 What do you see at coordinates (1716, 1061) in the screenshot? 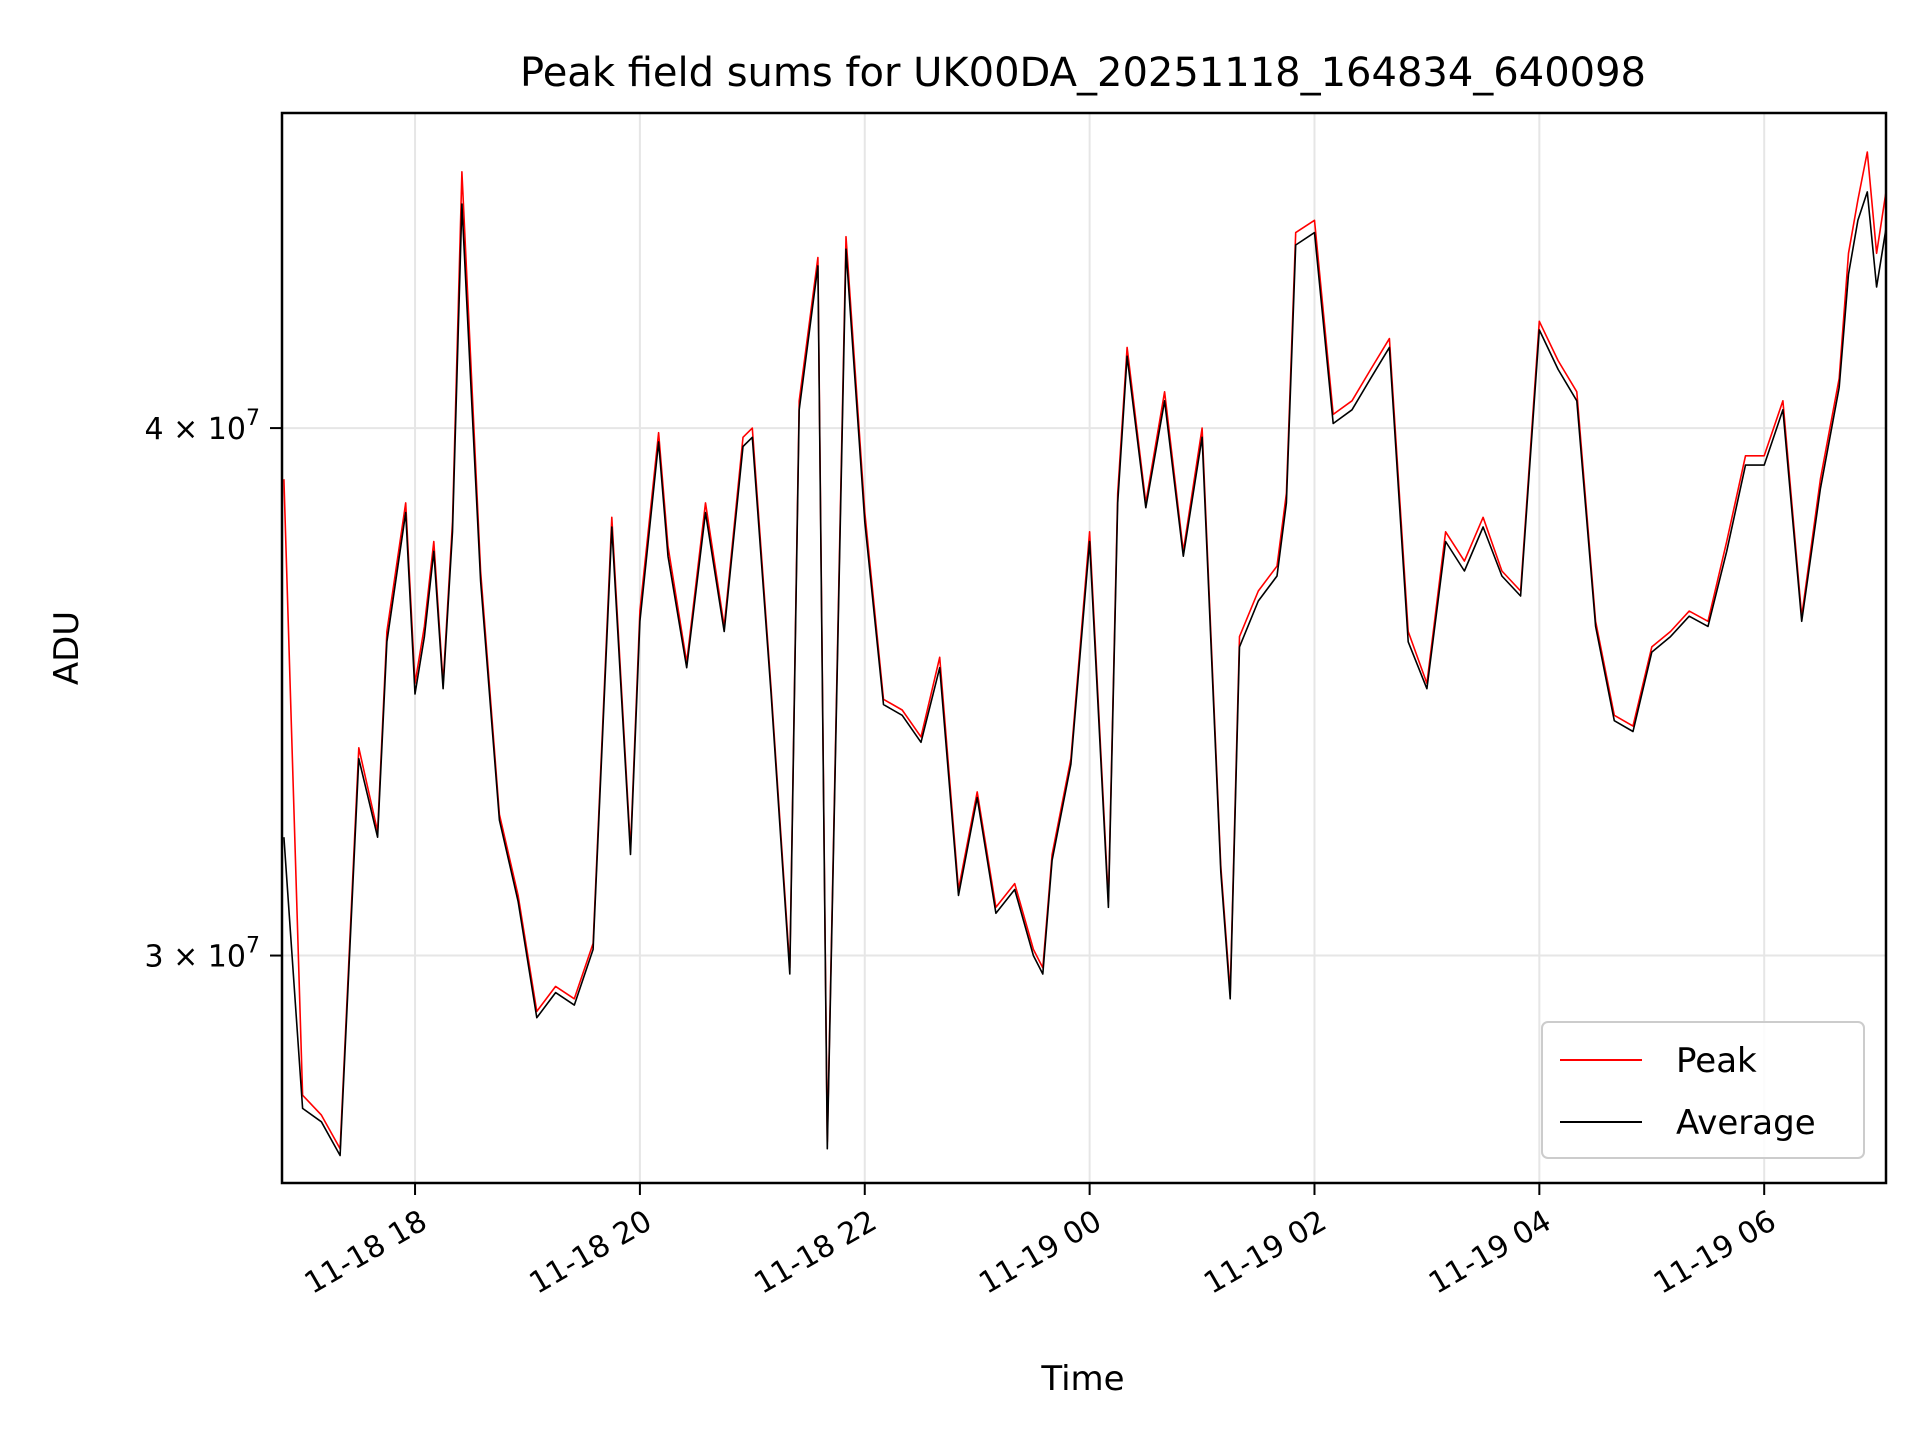
I see `legend-label-peak: Peak` at bounding box center [1716, 1061].